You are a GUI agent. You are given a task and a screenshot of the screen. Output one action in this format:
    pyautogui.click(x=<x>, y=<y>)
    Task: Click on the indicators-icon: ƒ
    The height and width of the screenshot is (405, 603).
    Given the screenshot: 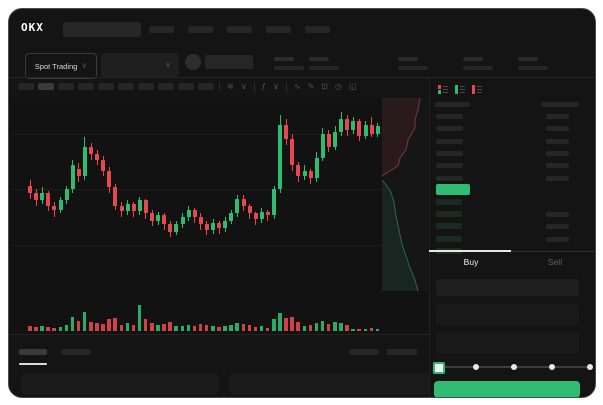 What is the action you would take?
    pyautogui.click(x=264, y=86)
    